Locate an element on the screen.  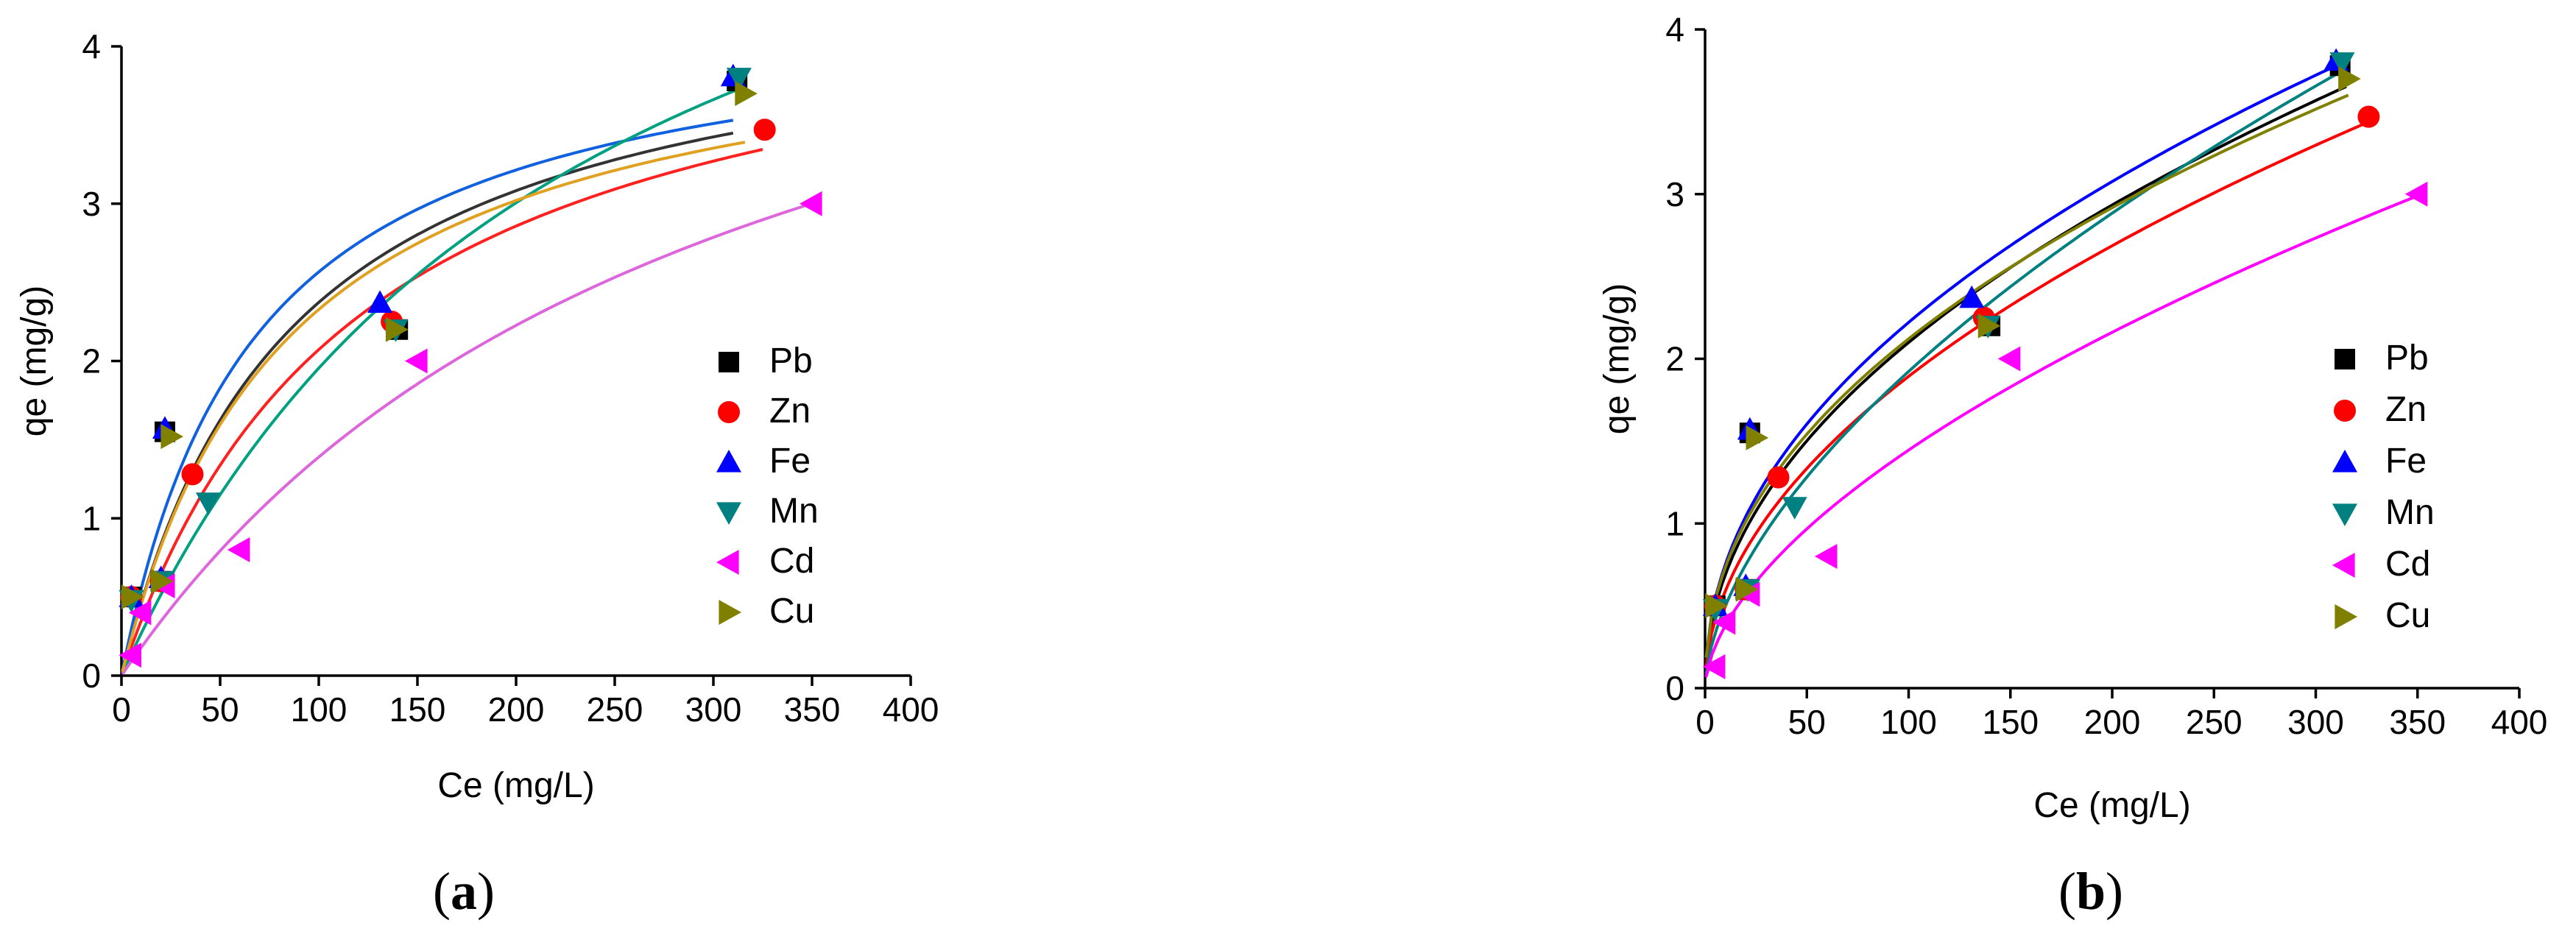
panel-caption: (b) is located at coordinates (2090, 892).